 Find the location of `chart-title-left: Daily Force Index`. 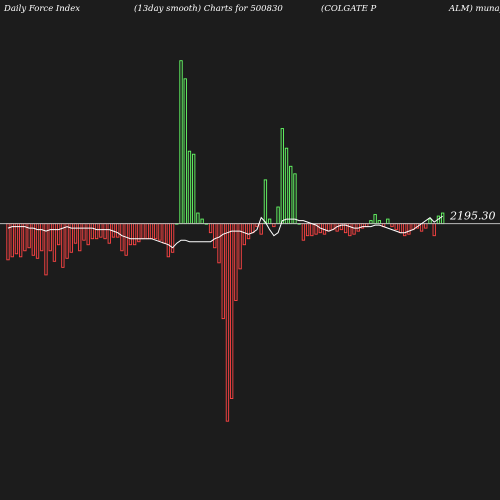

chart-title-left: Daily Force Index is located at coordinates (41, 9).